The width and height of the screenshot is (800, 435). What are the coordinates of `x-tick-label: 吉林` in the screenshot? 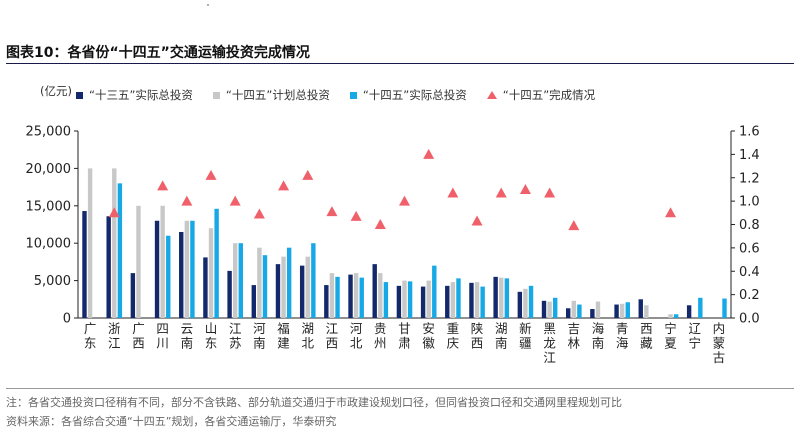 It's located at (574, 336).